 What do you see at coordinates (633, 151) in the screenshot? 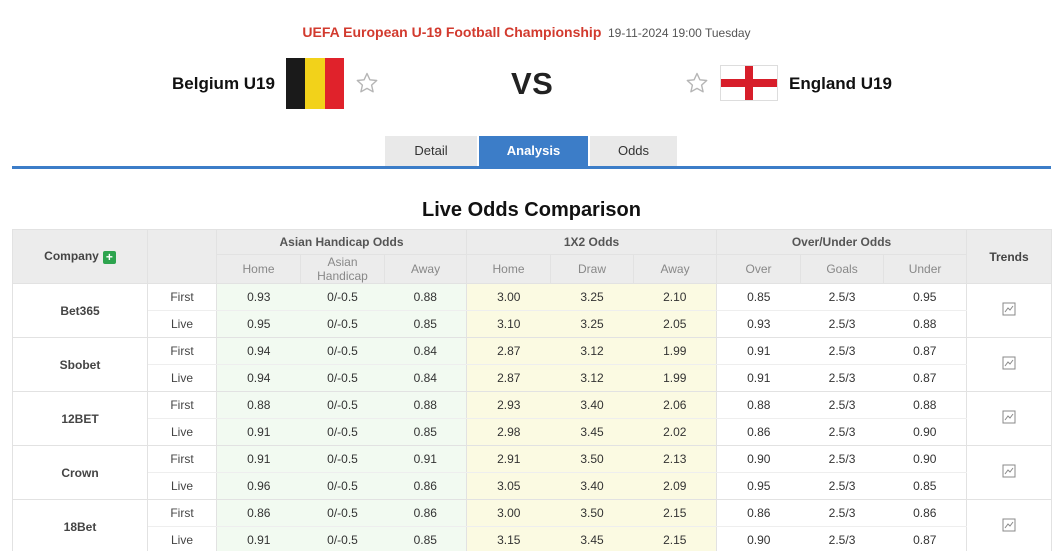
I see `tab-odds: Odds` at bounding box center [633, 151].